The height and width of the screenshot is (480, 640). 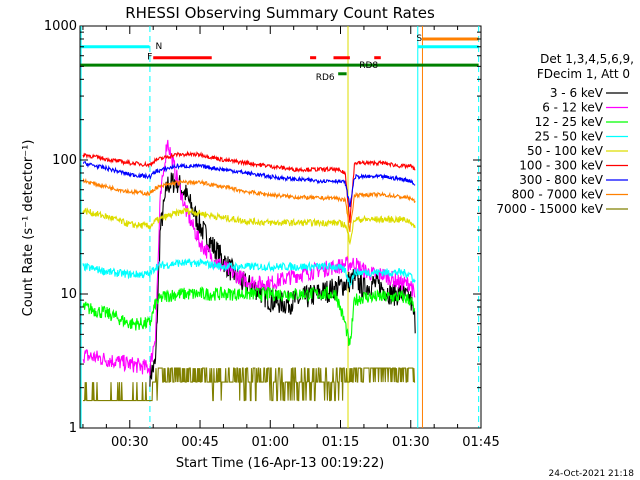 What do you see at coordinates (549, 209) in the screenshot?
I see `legend-label-7000-15000: 7000 - 15000 keV` at bounding box center [549, 209].